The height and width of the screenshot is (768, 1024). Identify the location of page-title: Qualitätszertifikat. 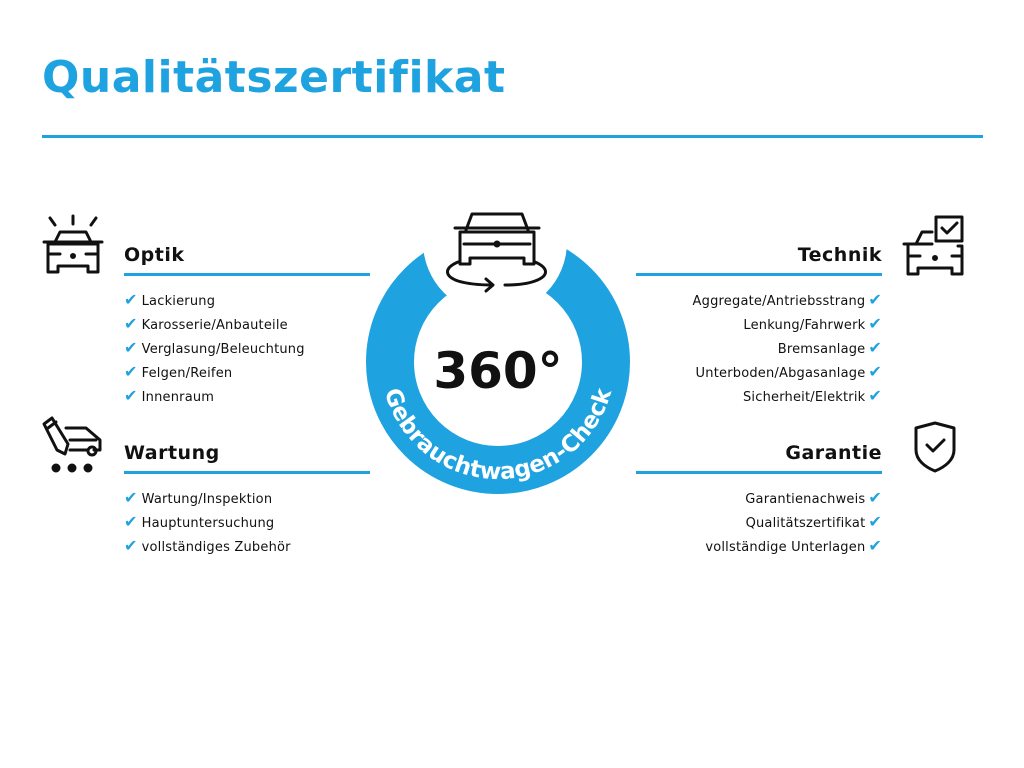
(274, 77).